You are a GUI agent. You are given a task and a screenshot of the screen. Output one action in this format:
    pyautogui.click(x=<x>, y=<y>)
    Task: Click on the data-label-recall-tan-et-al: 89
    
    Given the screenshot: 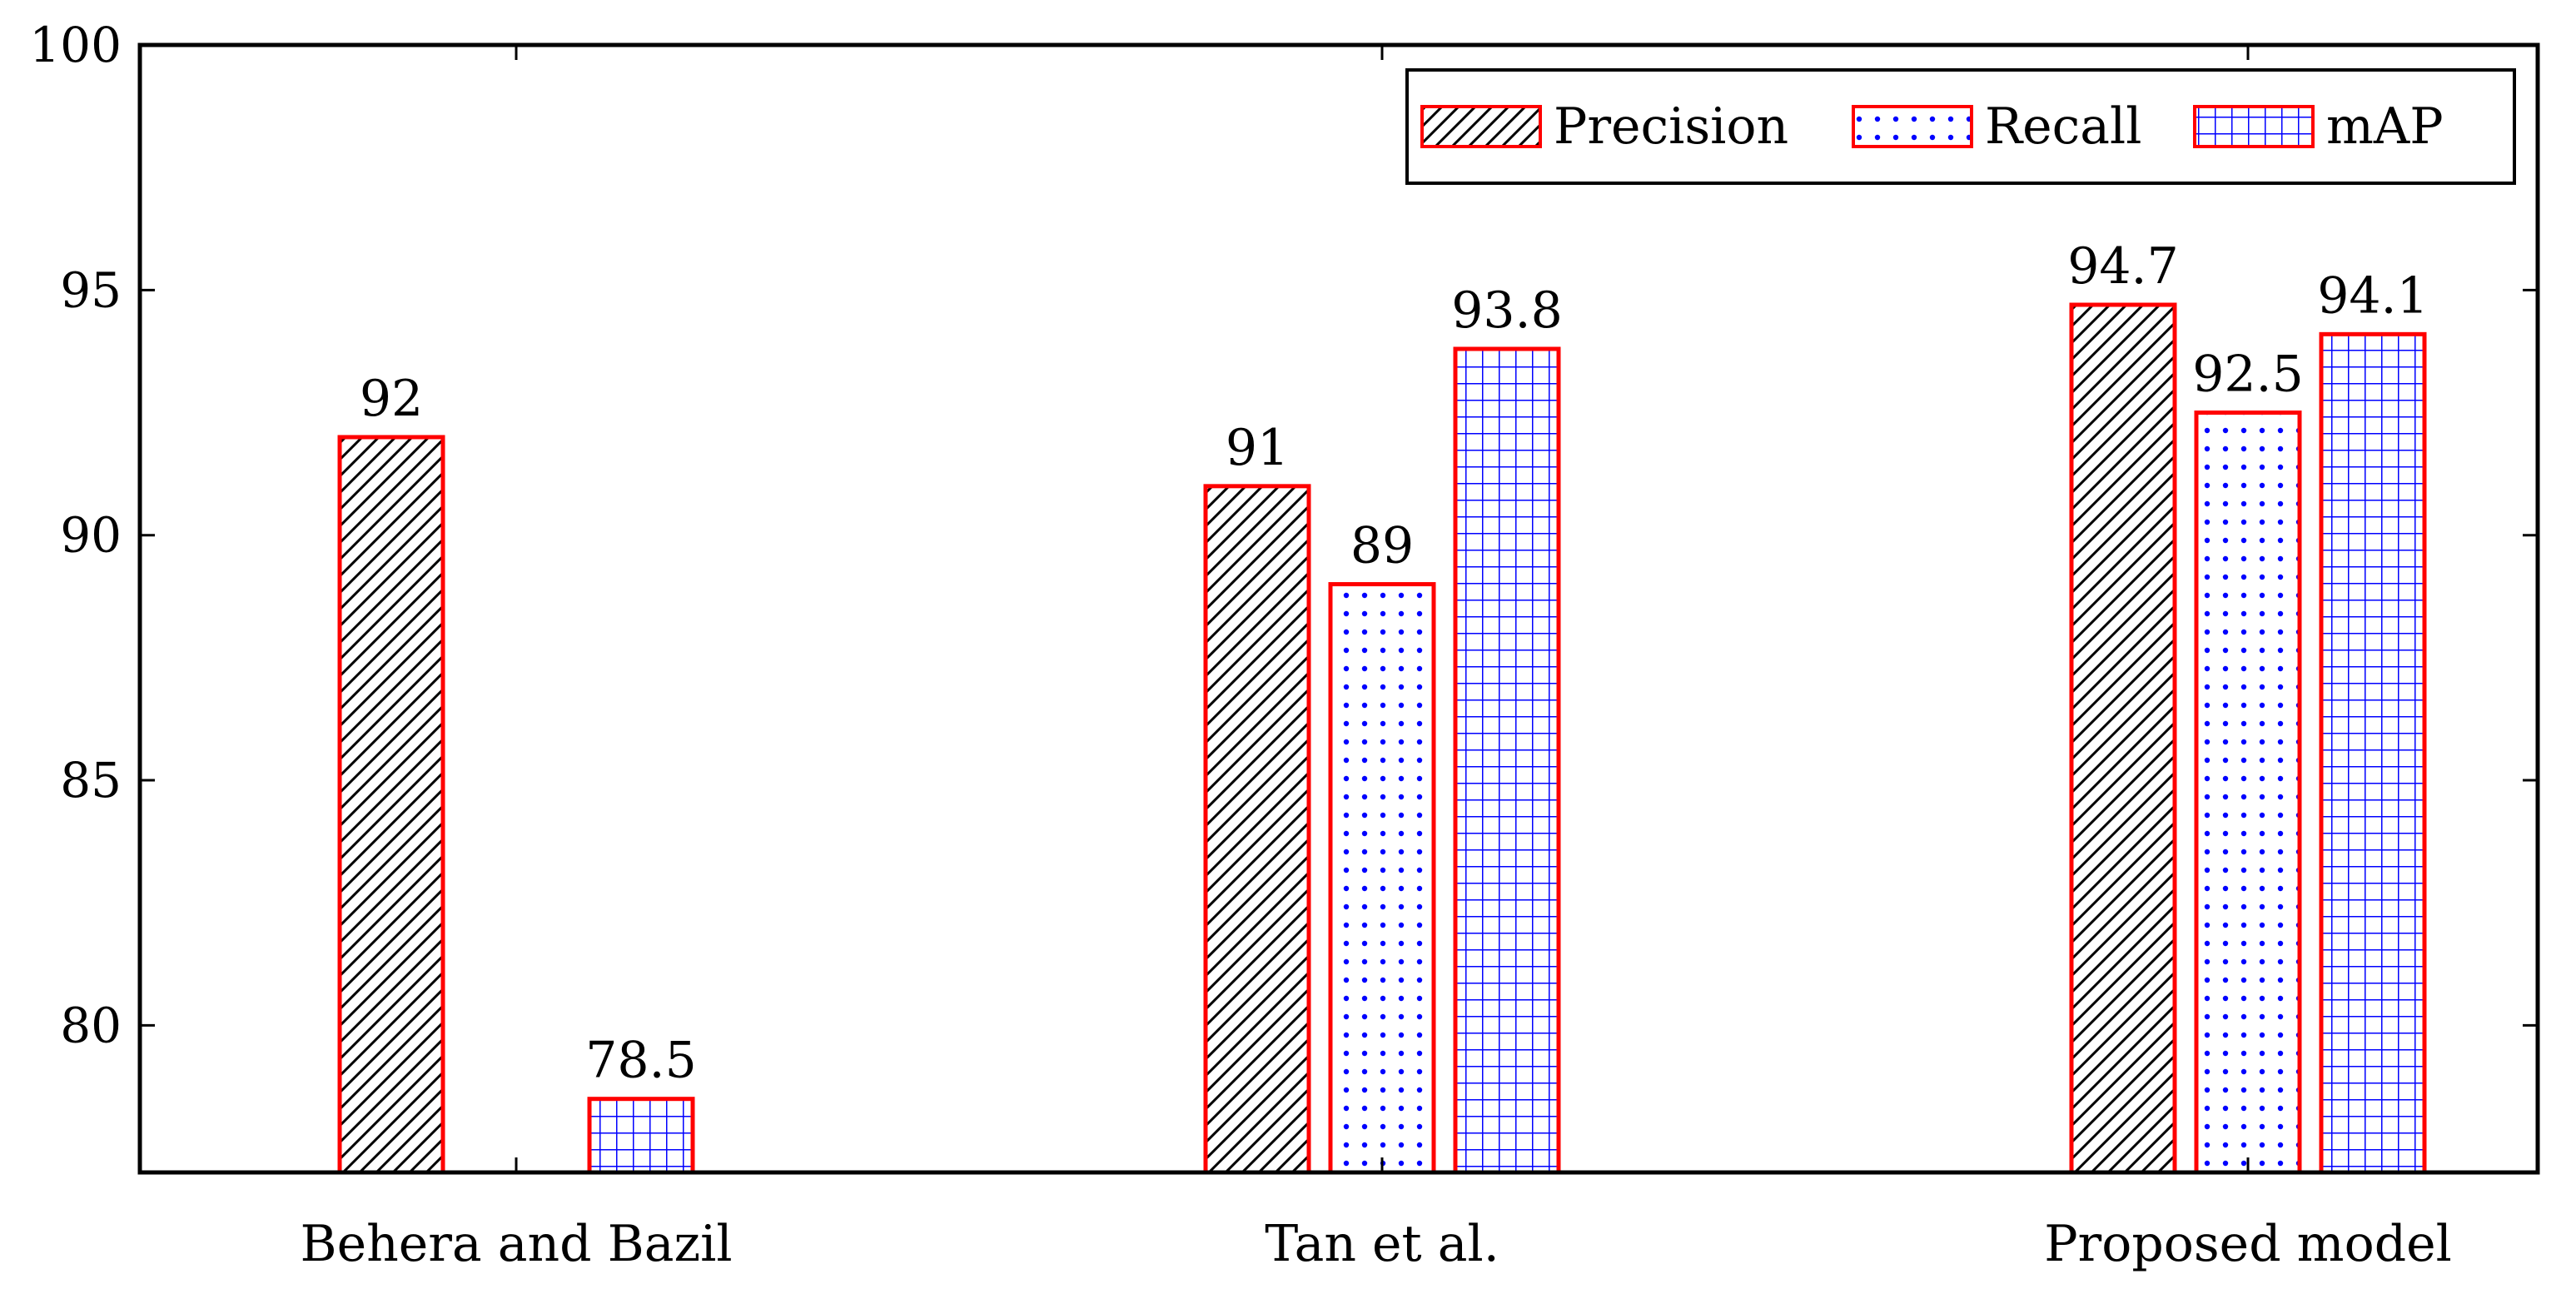 What is the action you would take?
    pyautogui.click(x=1382, y=546)
    